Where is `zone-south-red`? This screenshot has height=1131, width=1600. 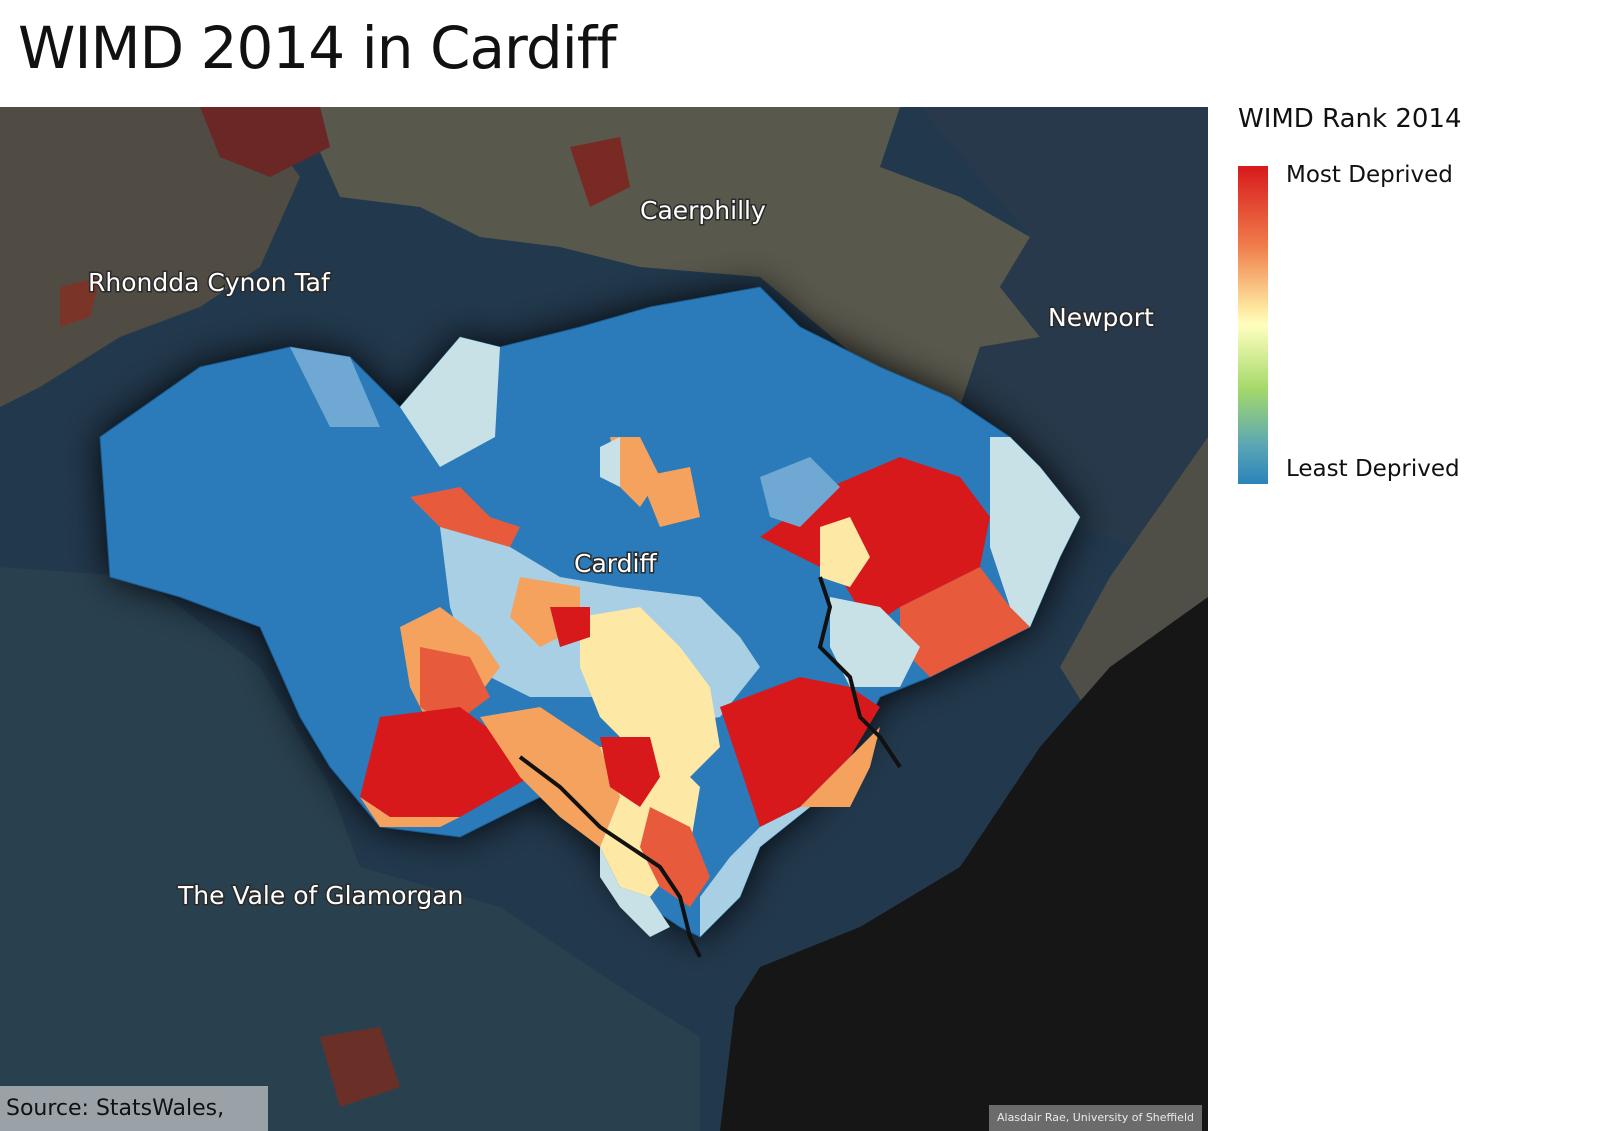
zone-south-red is located at coordinates (630, 772).